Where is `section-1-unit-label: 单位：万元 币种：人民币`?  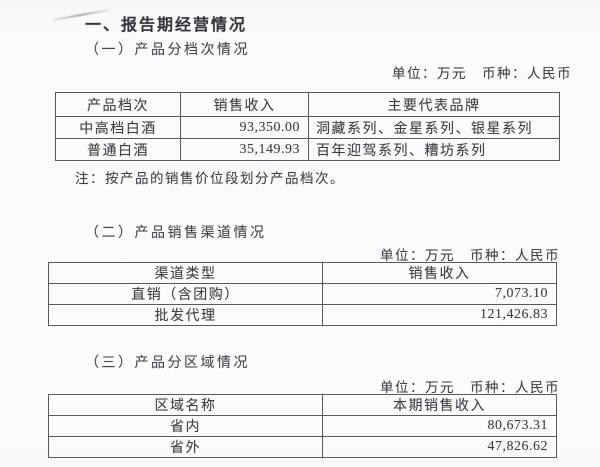
section-1-unit-label: 单位：万元 币种：人民币 is located at coordinates (482, 73).